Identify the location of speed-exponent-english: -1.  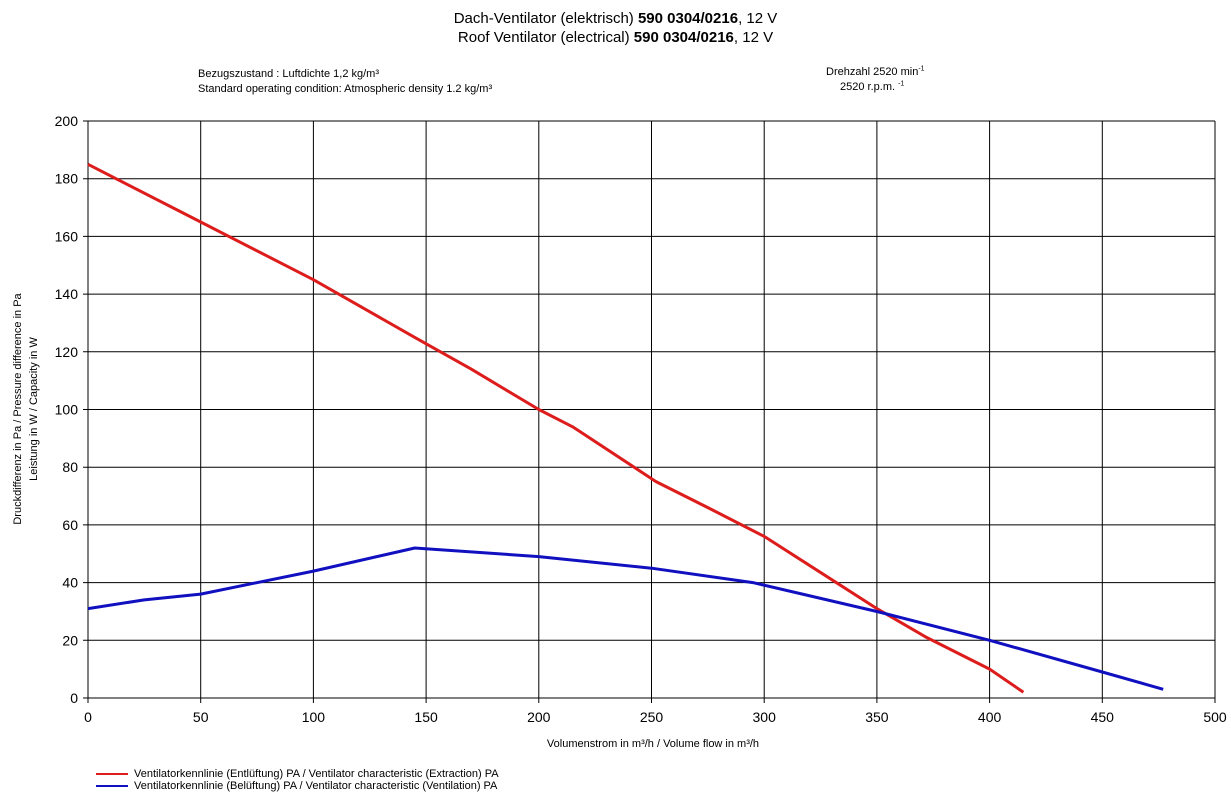
(901, 84).